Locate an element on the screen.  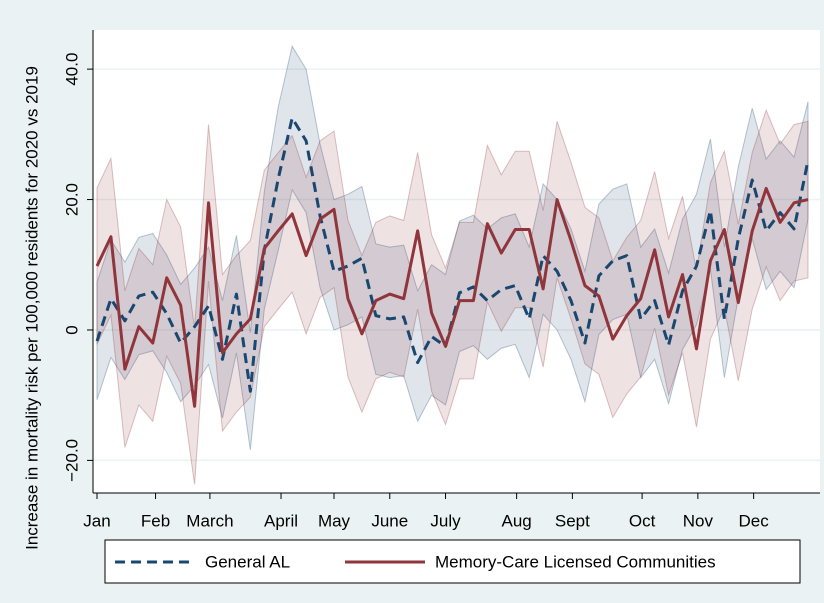
x-tick-label: July is located at coordinates (445, 520).